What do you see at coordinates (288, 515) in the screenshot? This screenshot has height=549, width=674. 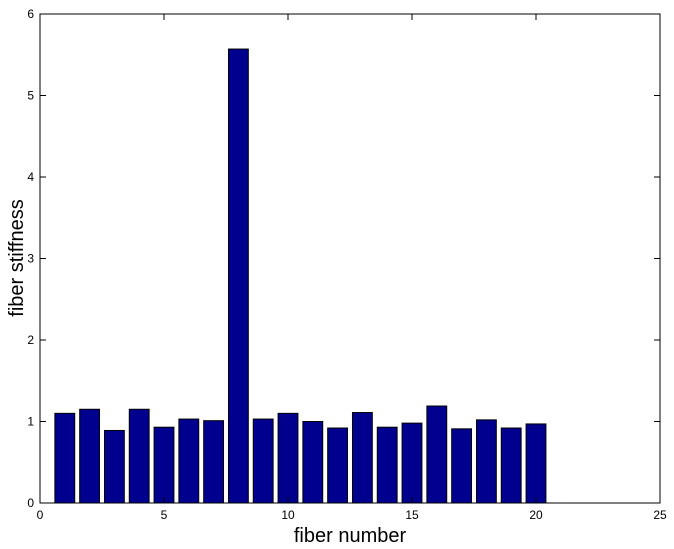 I see `x-tick-label-10: 10` at bounding box center [288, 515].